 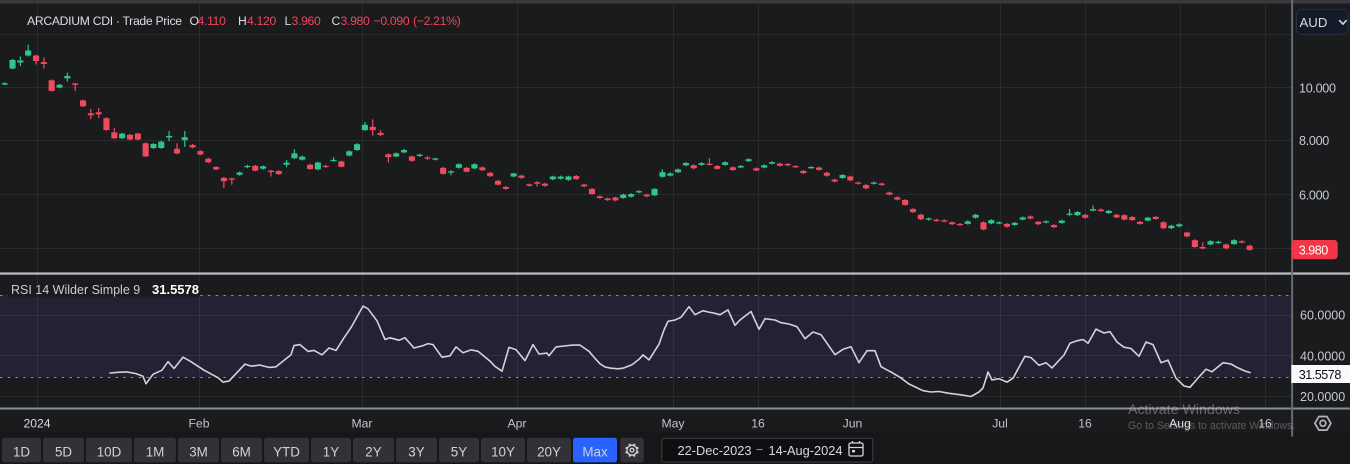 What do you see at coordinates (1000, 424) in the screenshot?
I see `svg-text: Jul` at bounding box center [1000, 424].